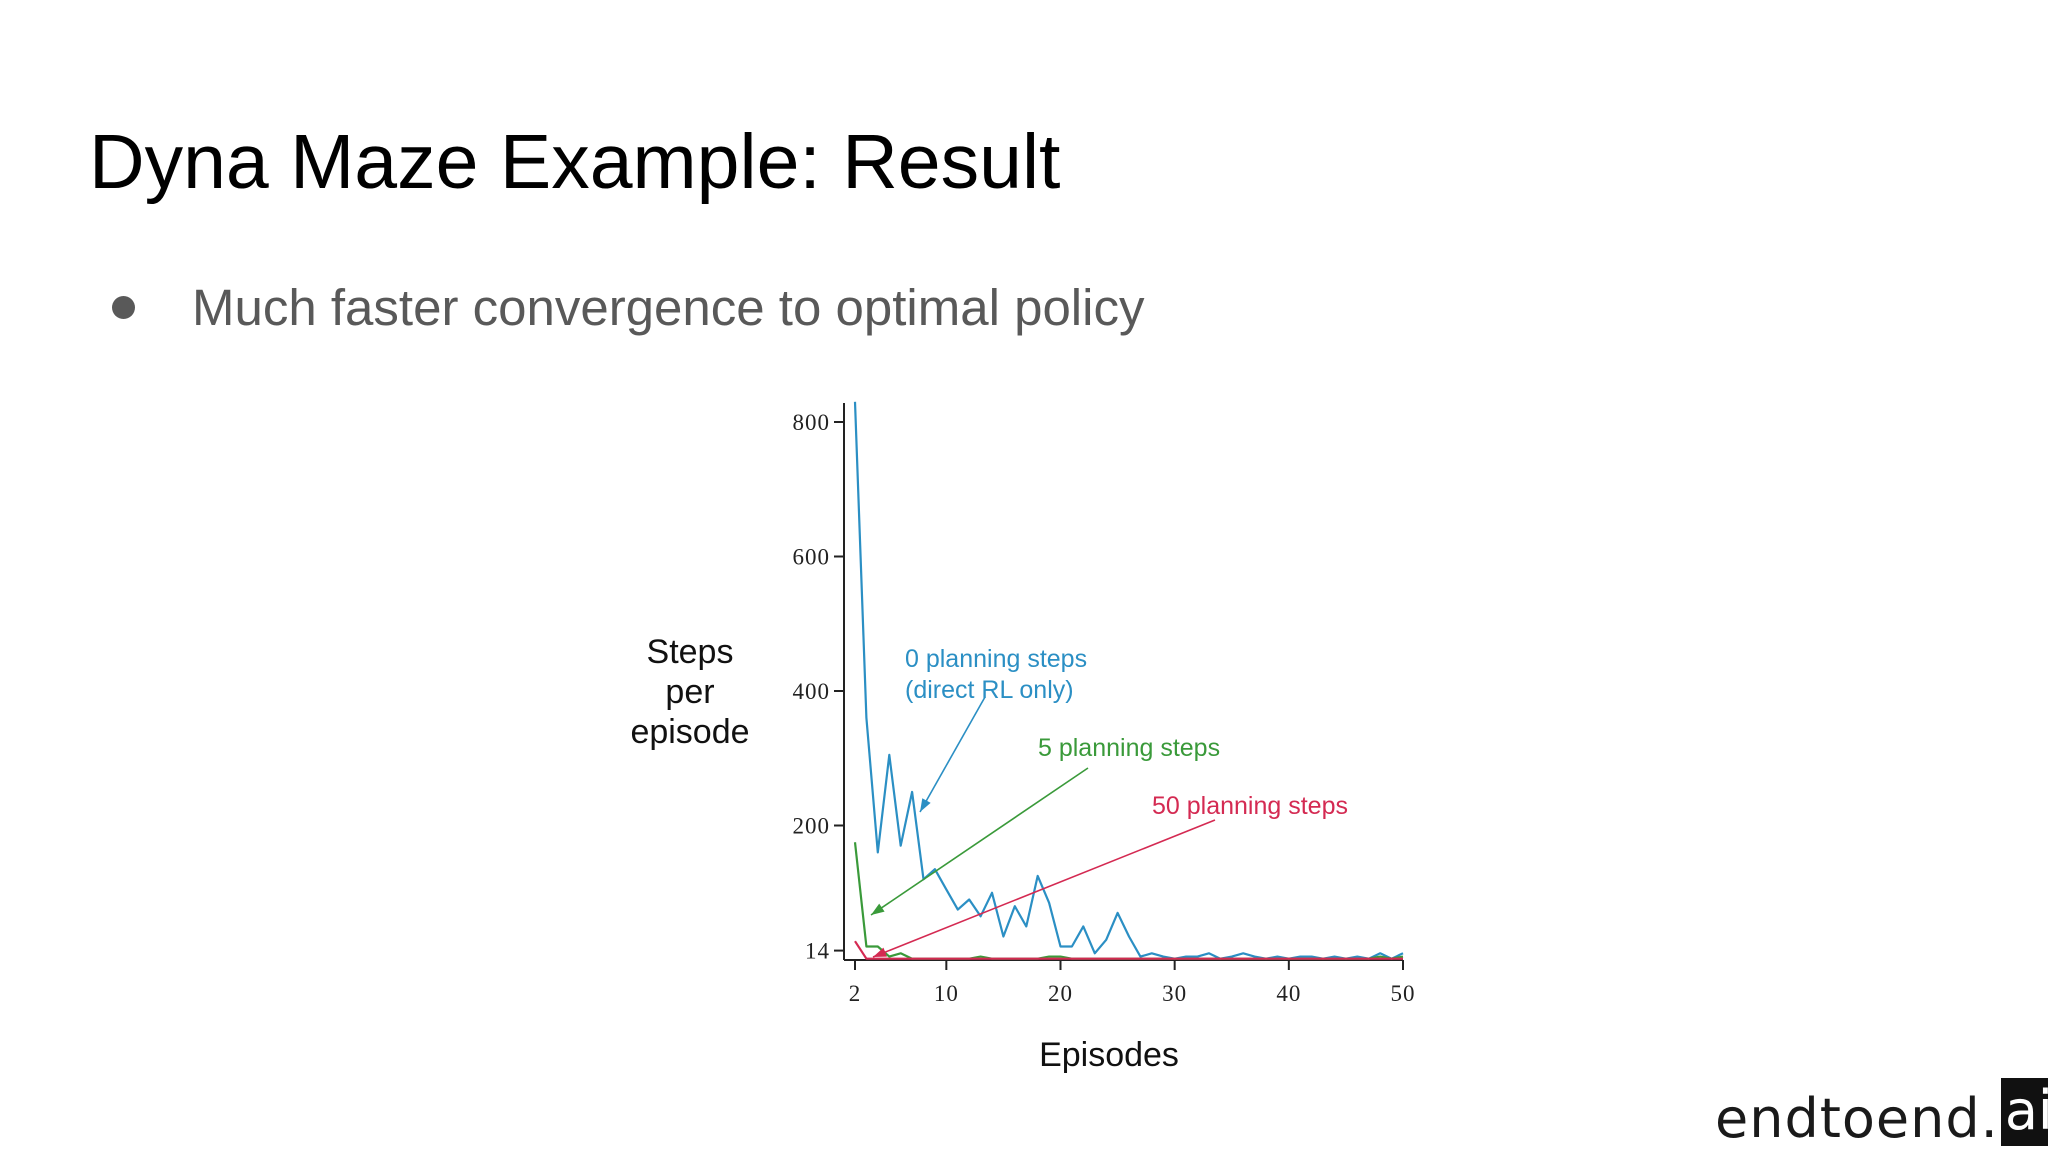  What do you see at coordinates (689, 732) in the screenshot?
I see `y-axis-title-line: episode` at bounding box center [689, 732].